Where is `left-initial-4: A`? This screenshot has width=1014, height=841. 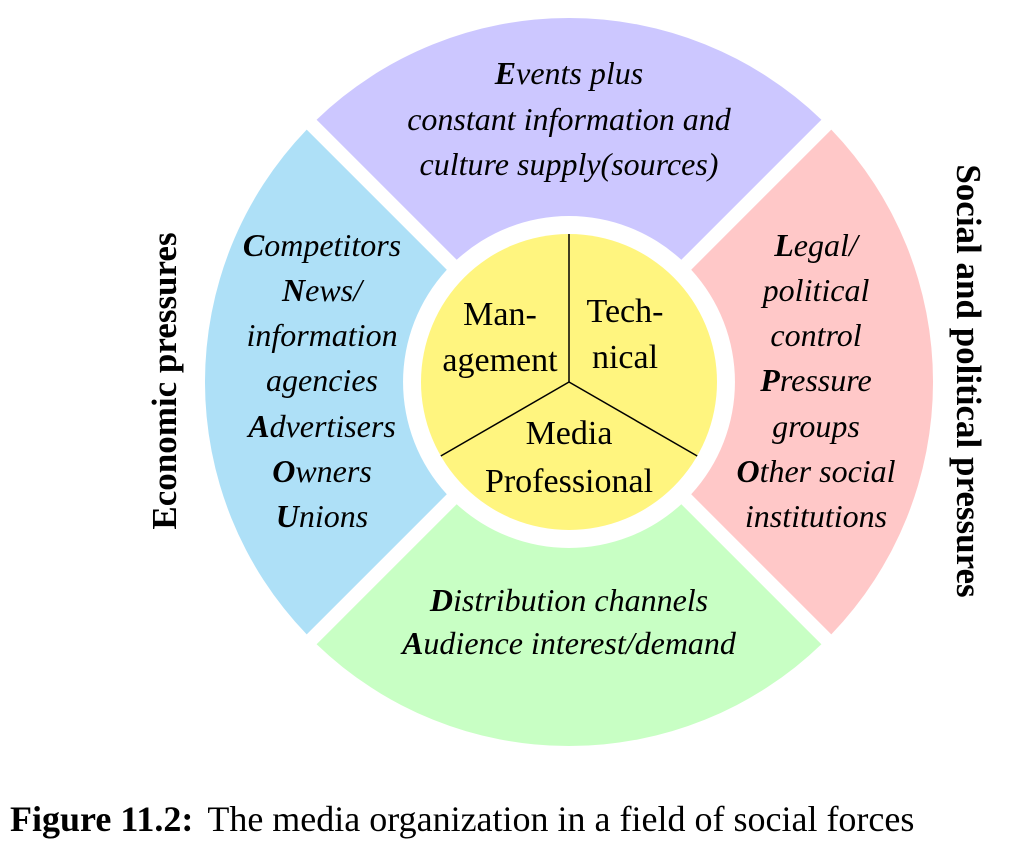
left-initial-4: A is located at coordinates (257, 426).